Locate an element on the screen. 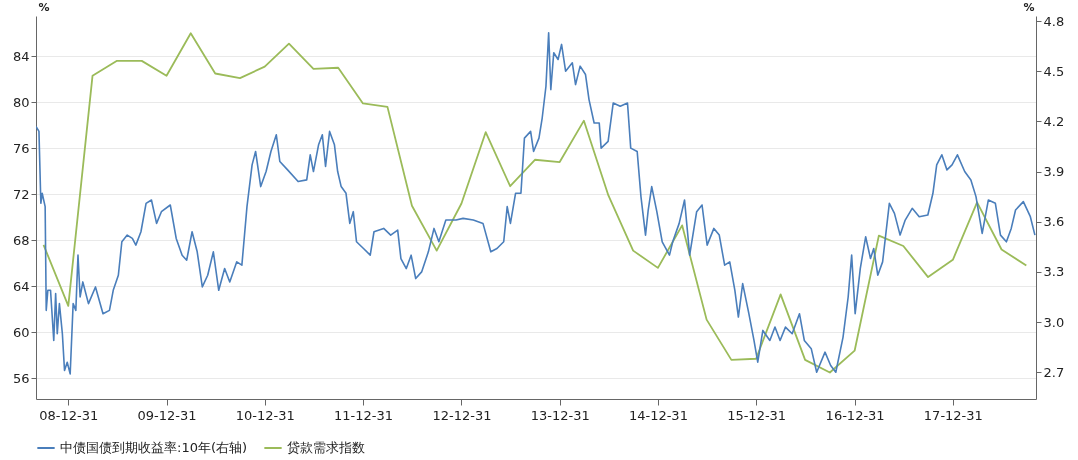 This screenshot has height=460, width=1078. y2-tick-label: 3.6 is located at coordinates (1054, 222).